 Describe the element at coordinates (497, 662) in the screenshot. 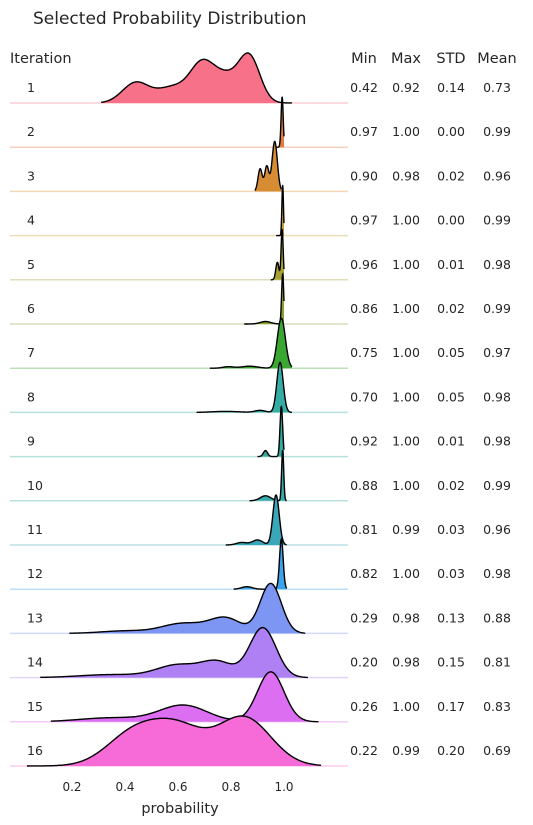

I see `mean-value: 0.81` at that location.